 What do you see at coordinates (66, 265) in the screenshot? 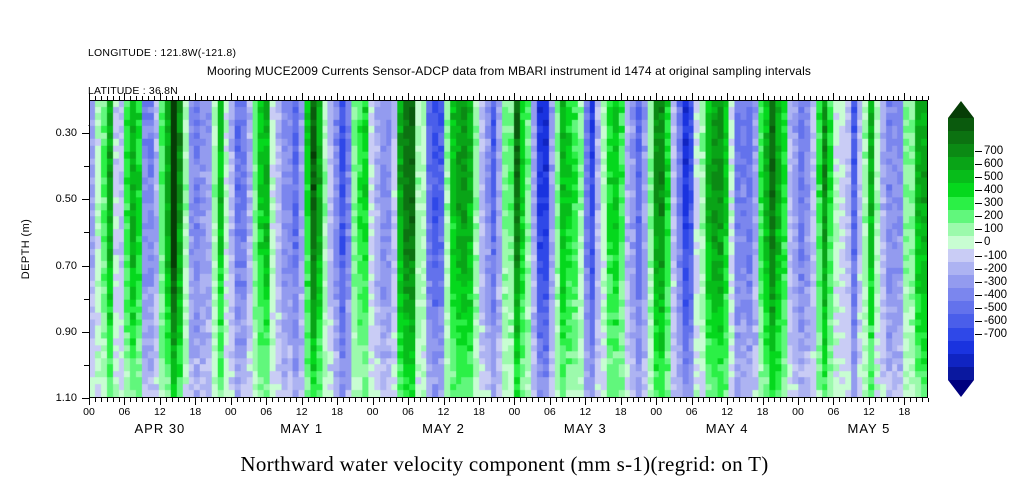
I see `y-axis-label: 0.70` at bounding box center [66, 265].